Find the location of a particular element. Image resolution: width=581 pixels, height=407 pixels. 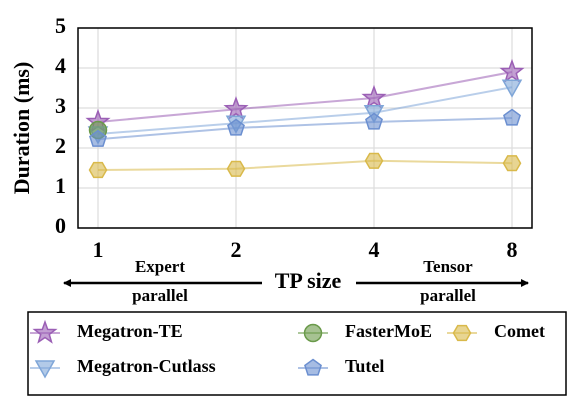

y-tick-label: 3 is located at coordinates (60, 105).